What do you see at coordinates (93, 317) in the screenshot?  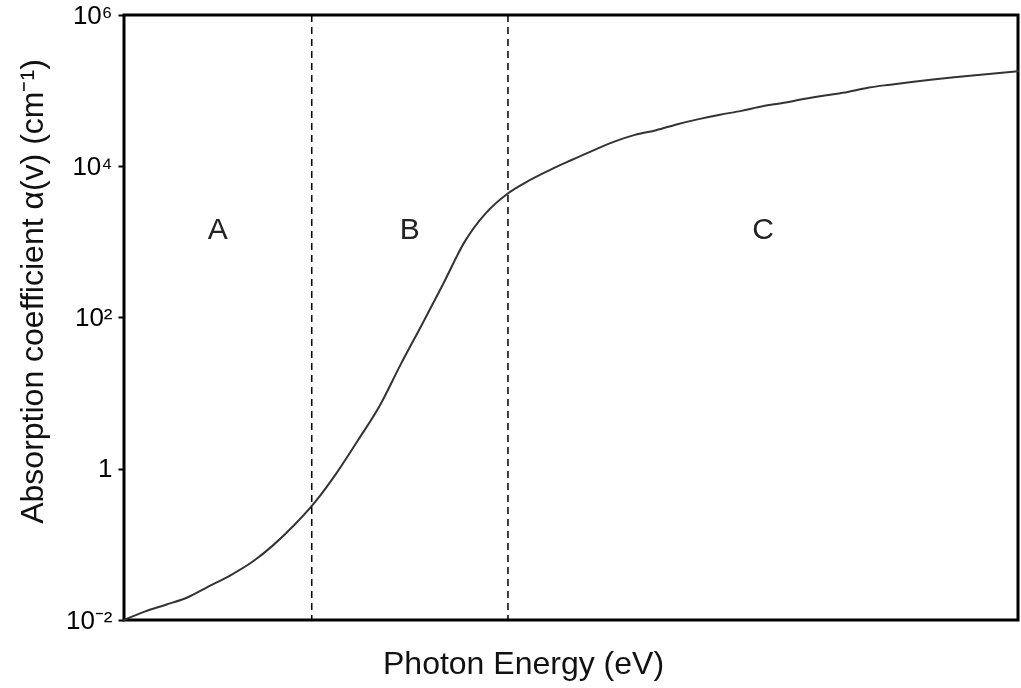 I see `y-tick-label: 10²` at bounding box center [93, 317].